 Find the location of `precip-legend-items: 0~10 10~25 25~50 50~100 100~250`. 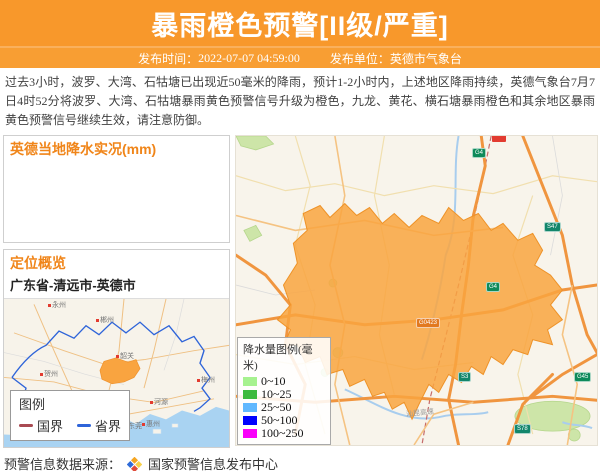

precip-legend-items: 0~10 10~25 25~50 50~100 100~250 is located at coordinates (284, 407).